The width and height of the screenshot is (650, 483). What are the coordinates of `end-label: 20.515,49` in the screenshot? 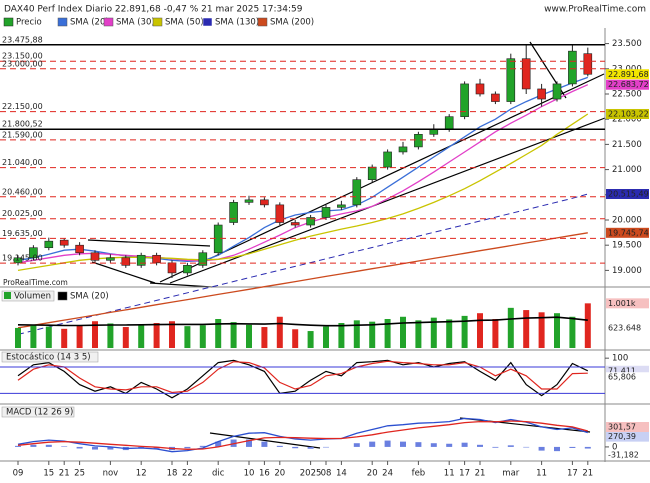 It's located at (628, 194).